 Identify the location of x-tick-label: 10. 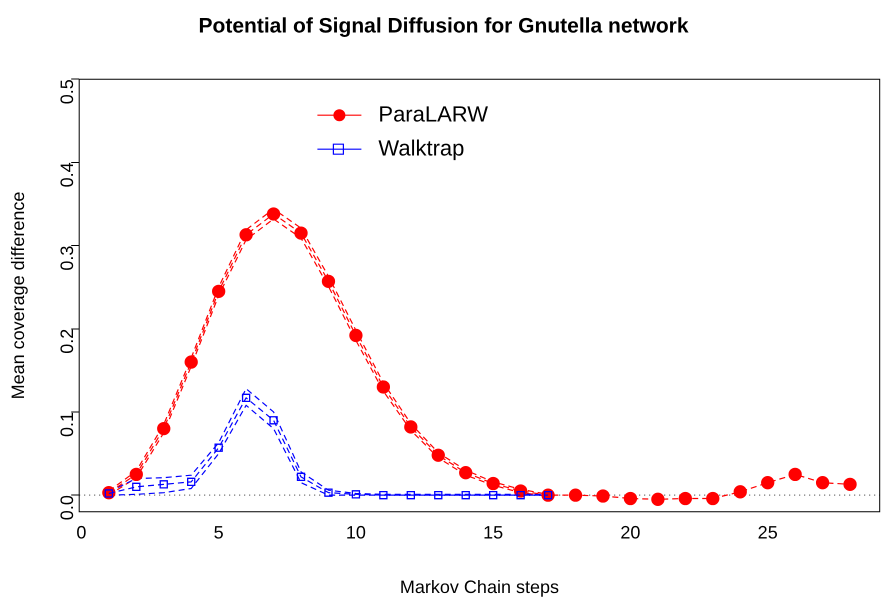
(356, 532).